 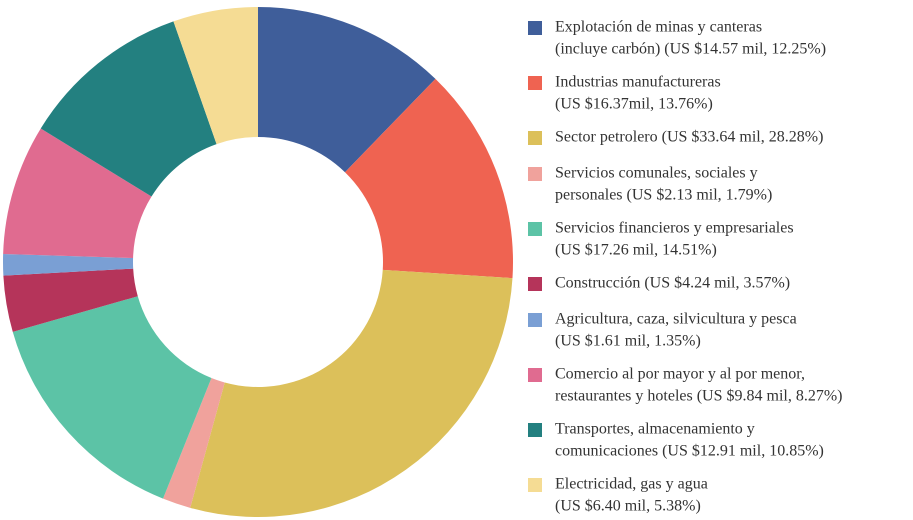 What do you see at coordinates (689, 137) in the screenshot?
I see `legend-label: Sector petrolero (US $33.64 mil, 28.28%)` at bounding box center [689, 137].